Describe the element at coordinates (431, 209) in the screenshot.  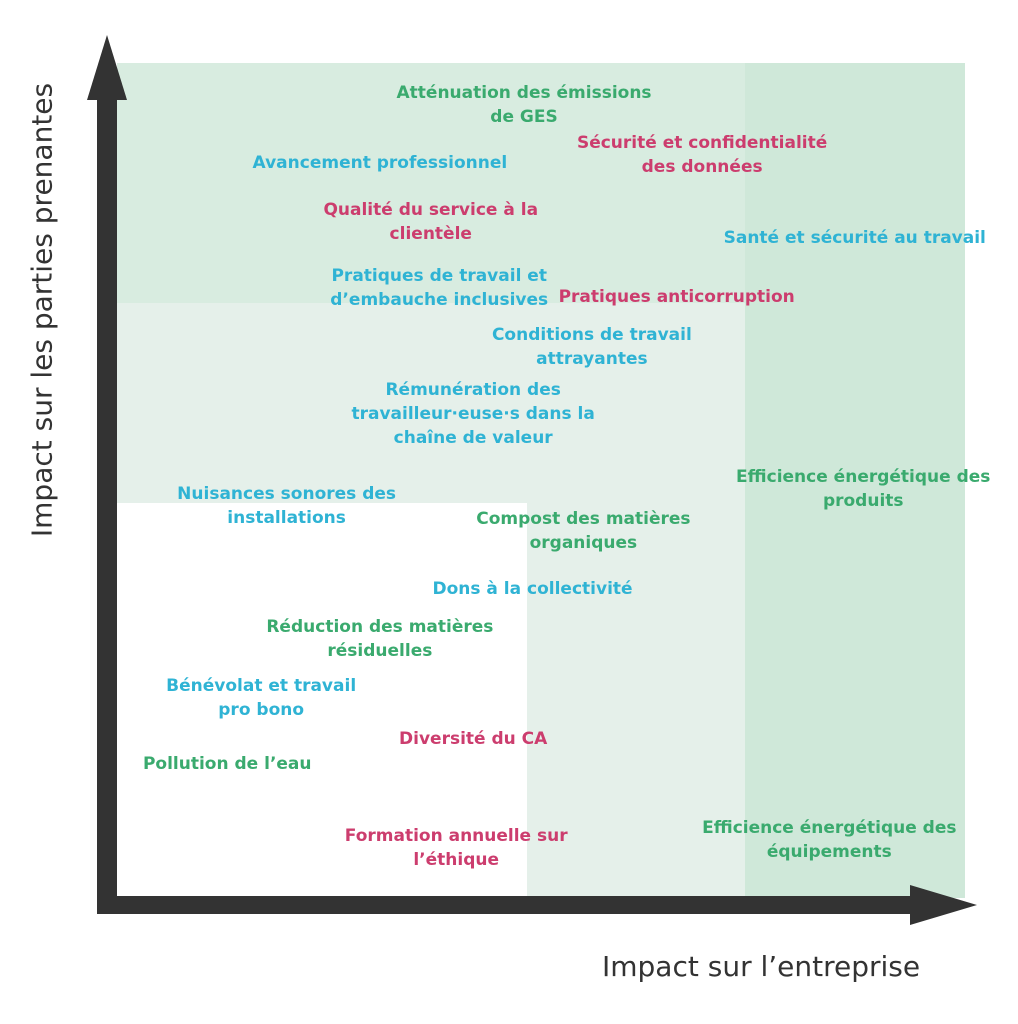
I see `data-label-line: Qualité du service à la` at that location.